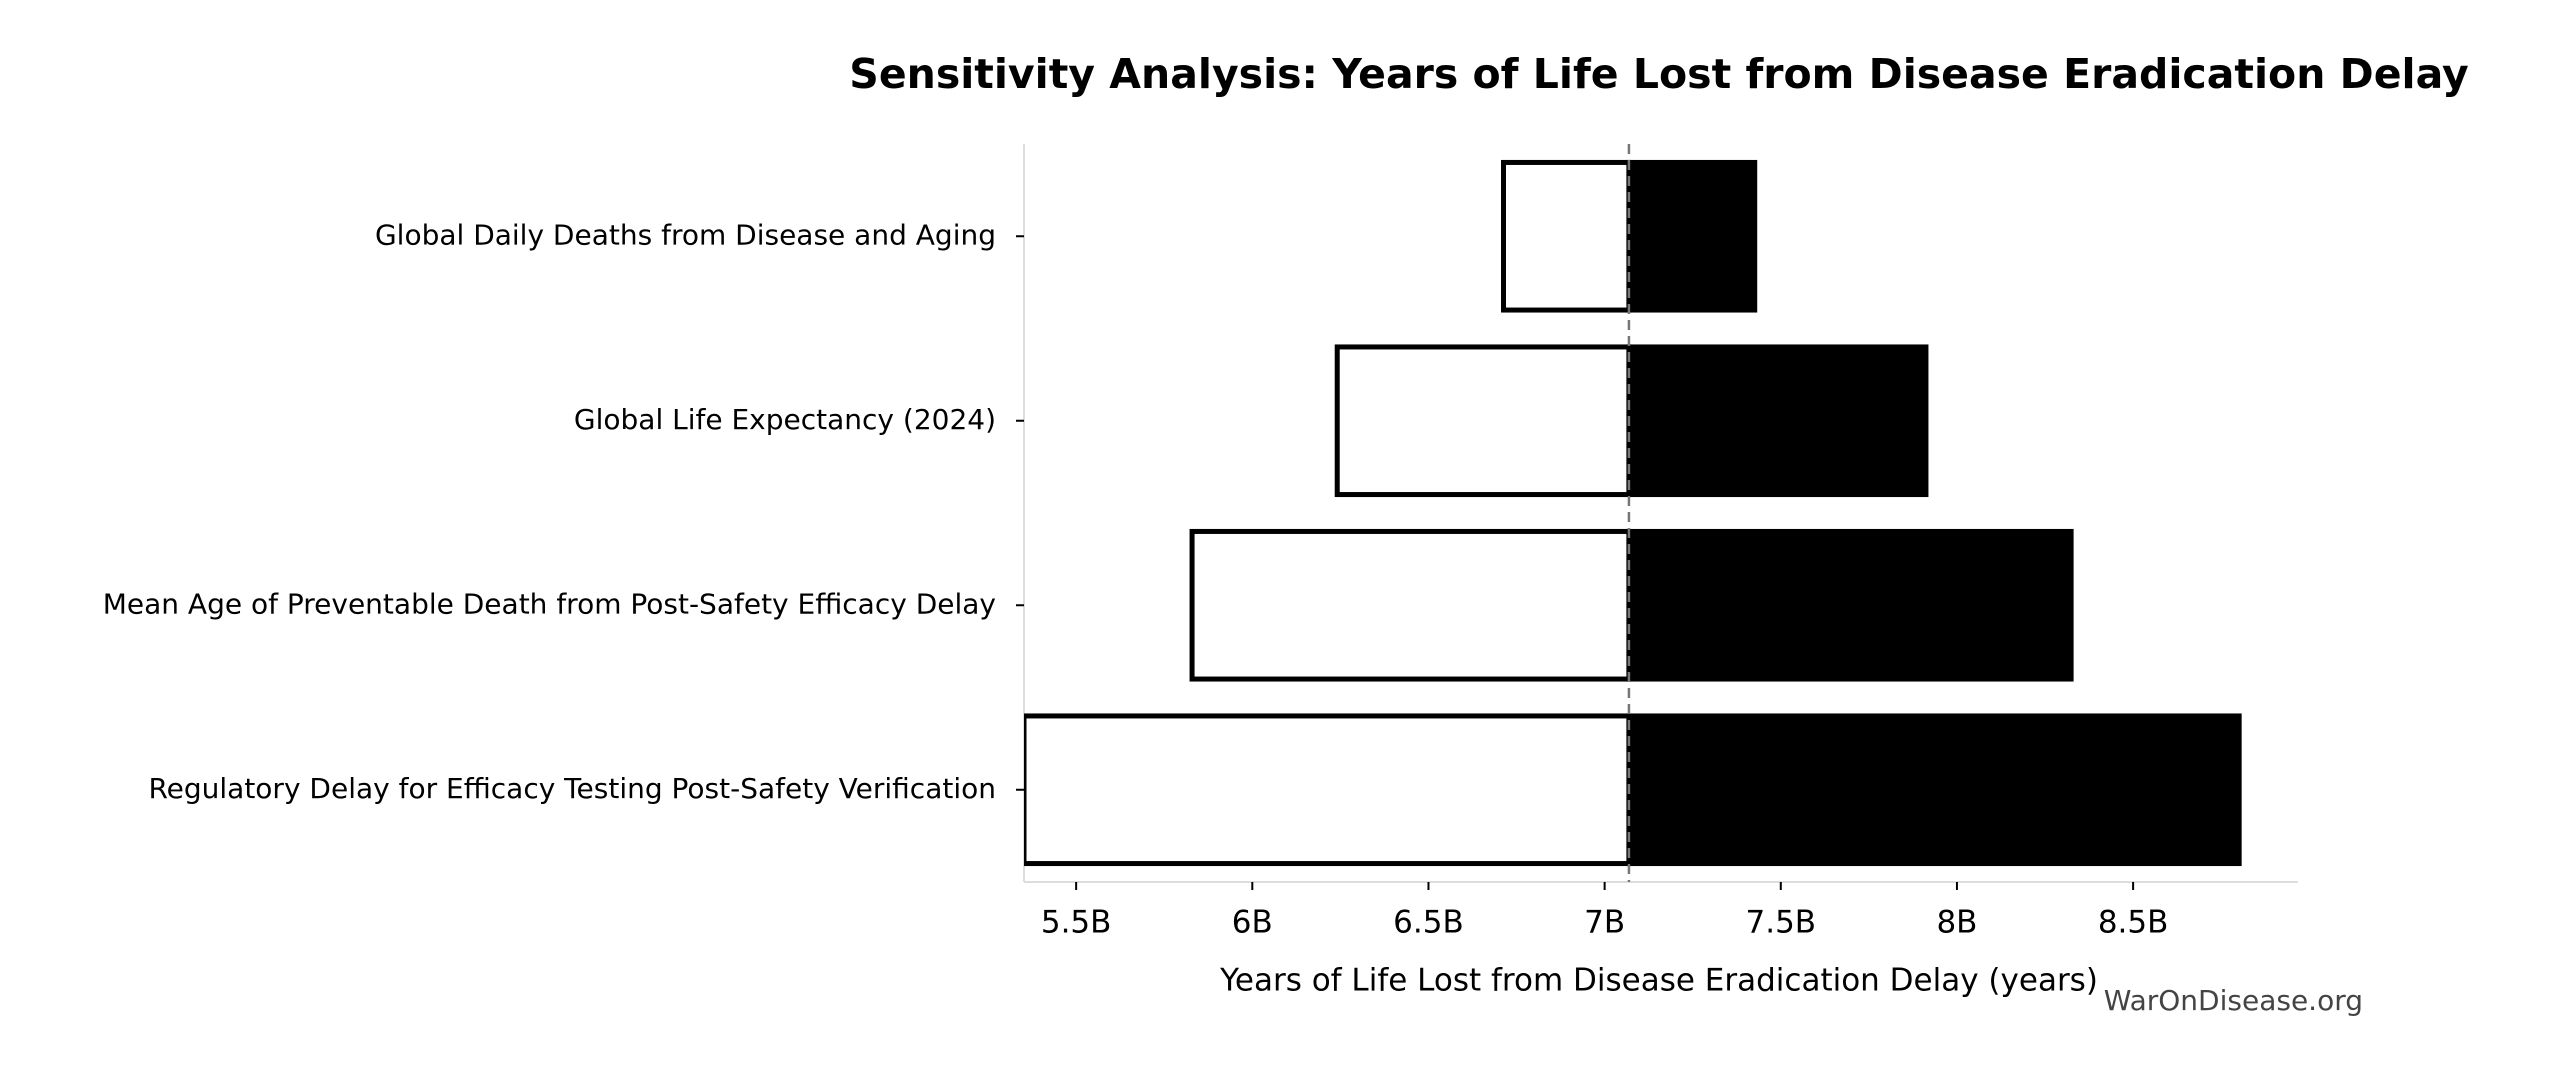  I want to click on x-tick-label: 7B, so click(1604, 923).